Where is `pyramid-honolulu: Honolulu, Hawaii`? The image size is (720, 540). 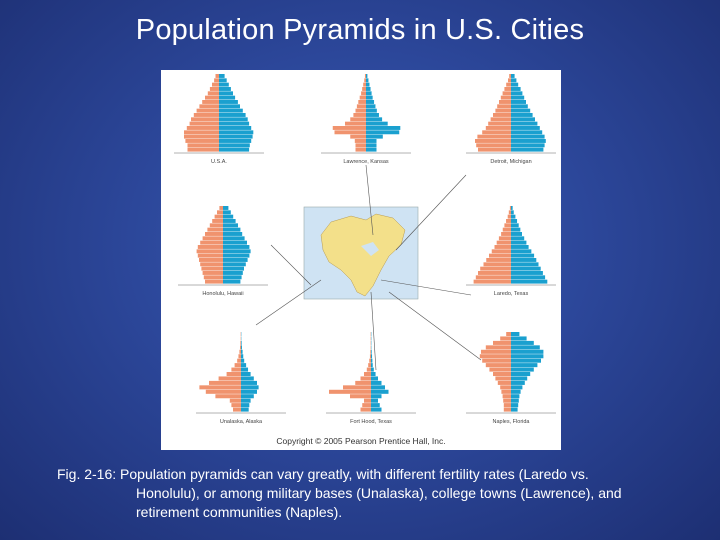 pyramid-honolulu: Honolulu, Hawaii is located at coordinates (223, 251).